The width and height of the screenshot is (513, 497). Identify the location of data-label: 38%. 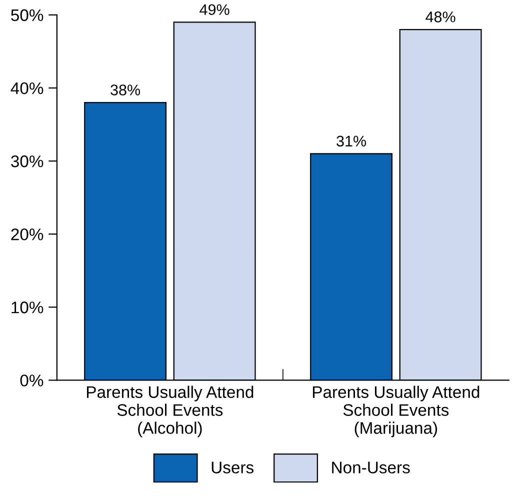
(125, 90).